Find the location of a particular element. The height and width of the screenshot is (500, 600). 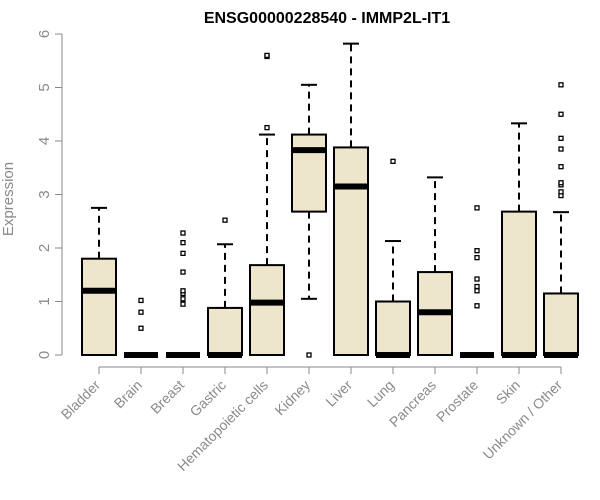

x-tick-label: Skin is located at coordinates (508, 392).